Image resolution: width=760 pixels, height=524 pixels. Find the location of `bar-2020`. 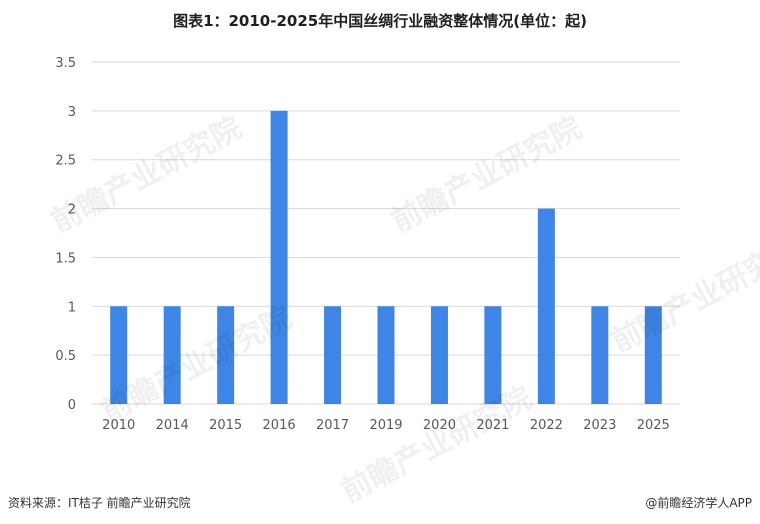

bar-2020 is located at coordinates (439, 355).